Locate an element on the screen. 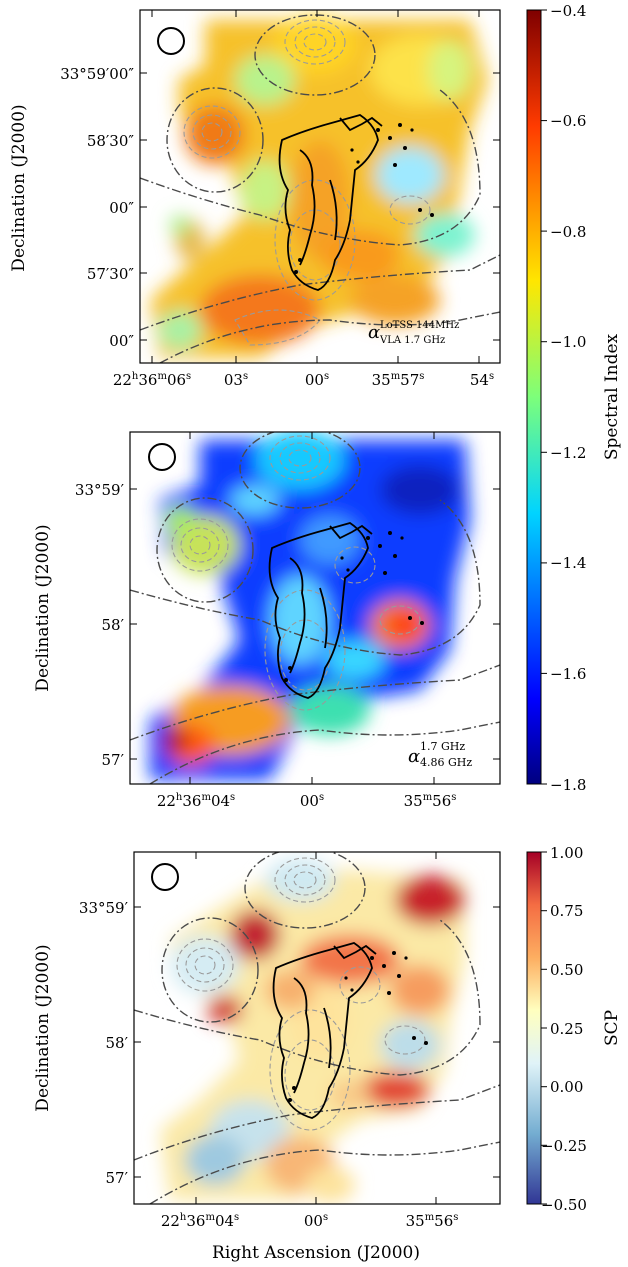 This screenshot has height=1267, width=628. cbar-tick-label: 0.00 is located at coordinates (566, 1087).